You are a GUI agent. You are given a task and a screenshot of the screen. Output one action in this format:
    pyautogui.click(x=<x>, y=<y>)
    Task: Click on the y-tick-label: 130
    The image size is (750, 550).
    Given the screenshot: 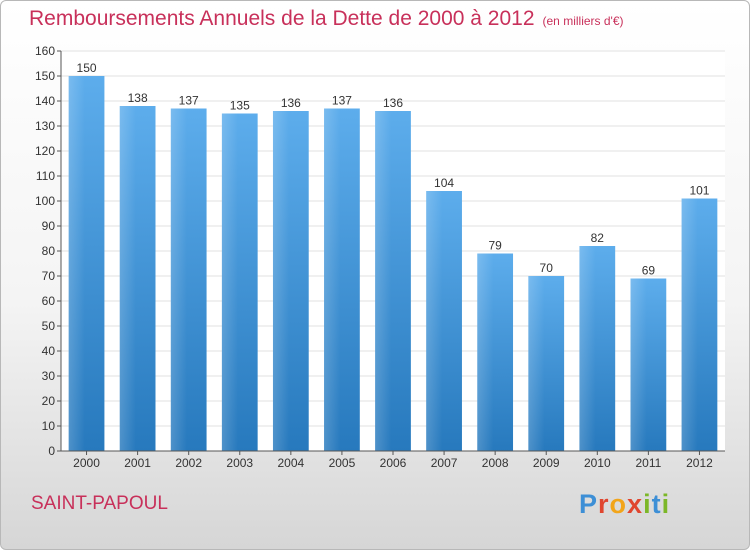 What is the action you would take?
    pyautogui.click(x=45, y=126)
    